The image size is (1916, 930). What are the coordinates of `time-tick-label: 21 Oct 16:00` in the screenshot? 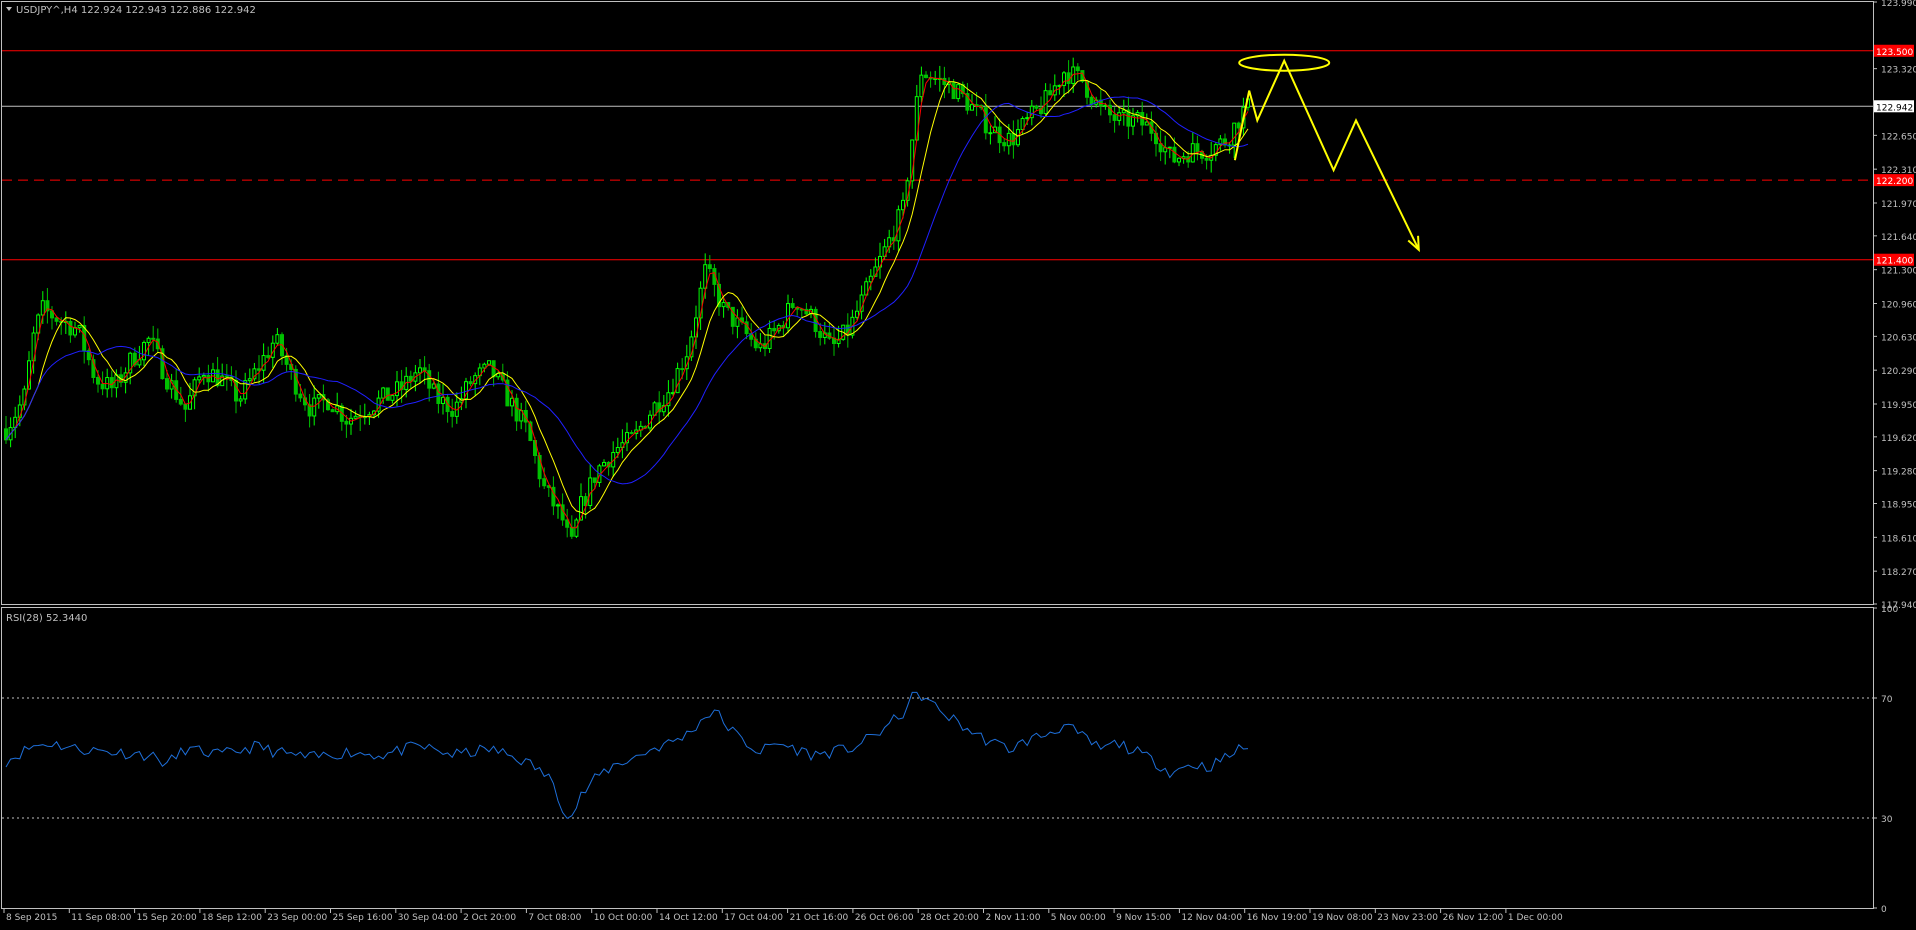 It's located at (819, 918).